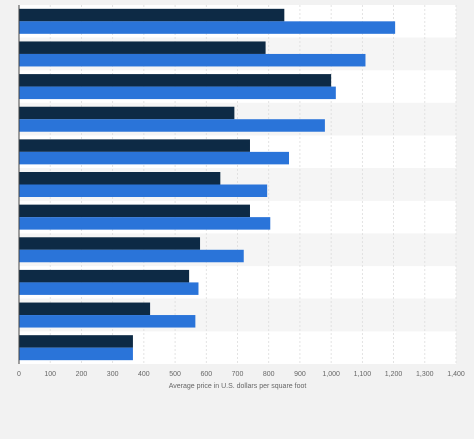 This screenshot has width=474, height=439. I want to click on x-tick-label: 500, so click(175, 374).